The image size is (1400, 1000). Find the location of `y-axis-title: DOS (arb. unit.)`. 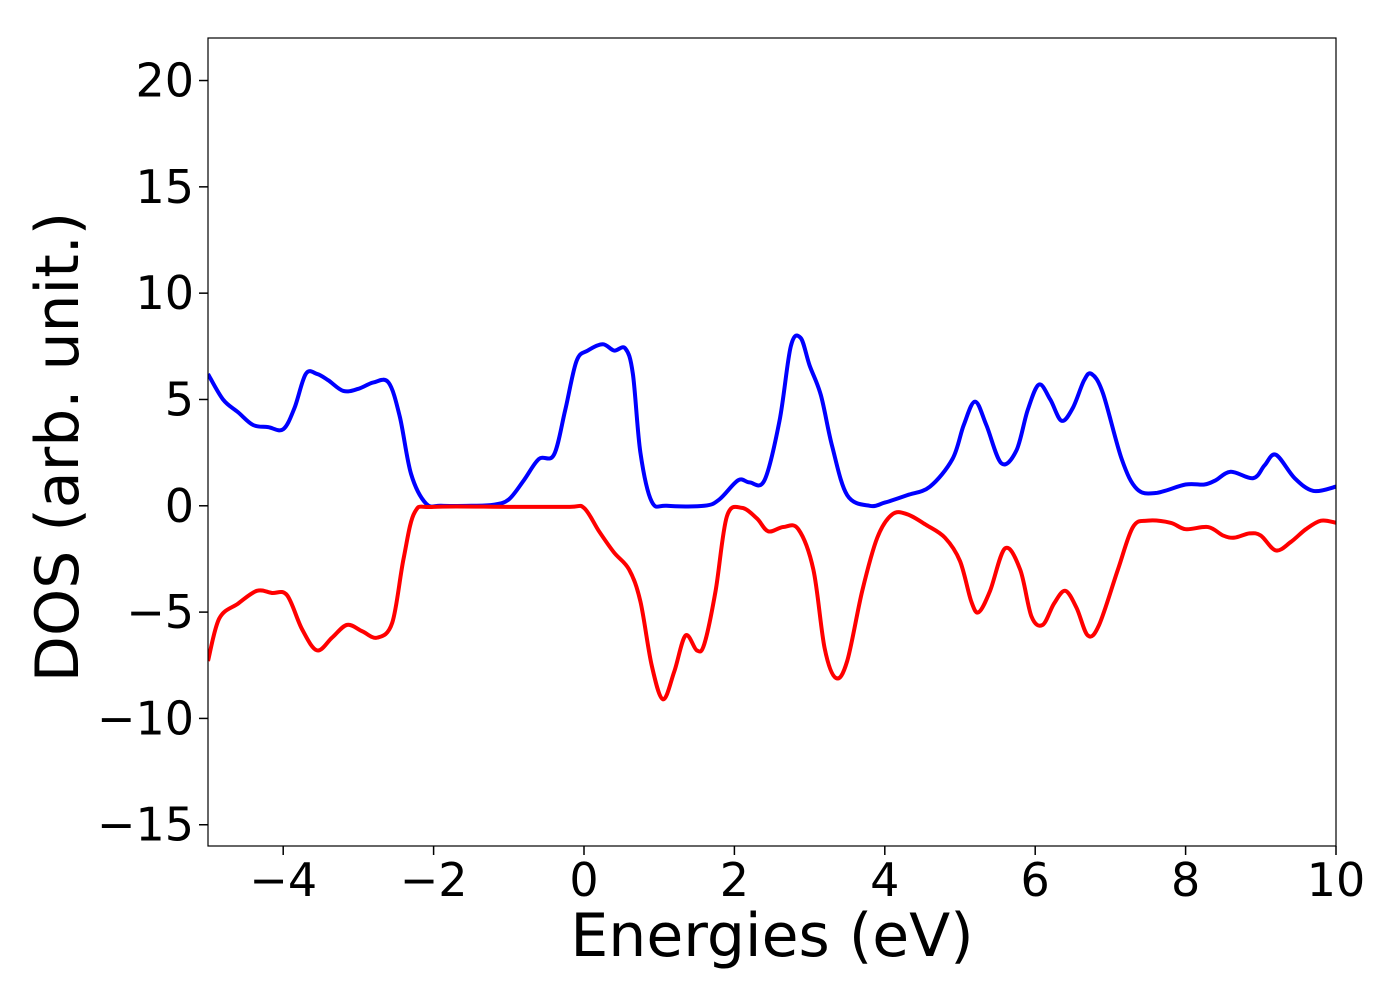

y-axis-title: DOS (arb. unit.) is located at coordinates (58, 447).